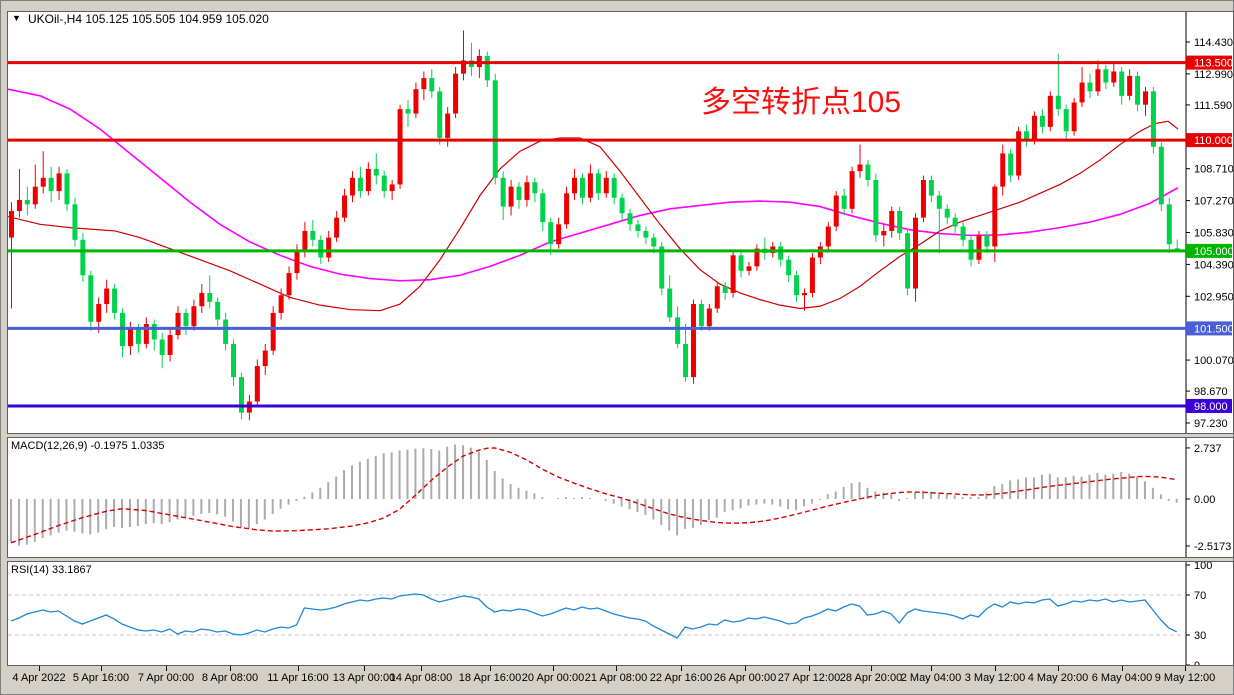 This screenshot has height=695, width=1234. I want to click on time-axis-label: 27 Apr 12:00, so click(809, 678).